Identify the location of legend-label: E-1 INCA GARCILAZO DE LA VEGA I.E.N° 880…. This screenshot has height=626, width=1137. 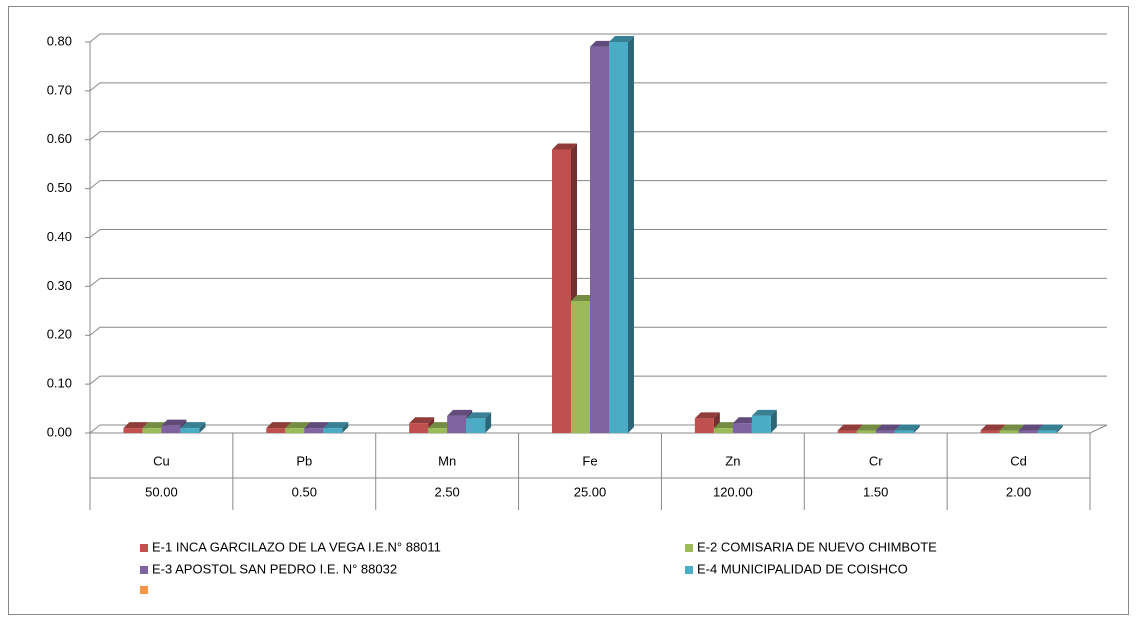
(296, 546).